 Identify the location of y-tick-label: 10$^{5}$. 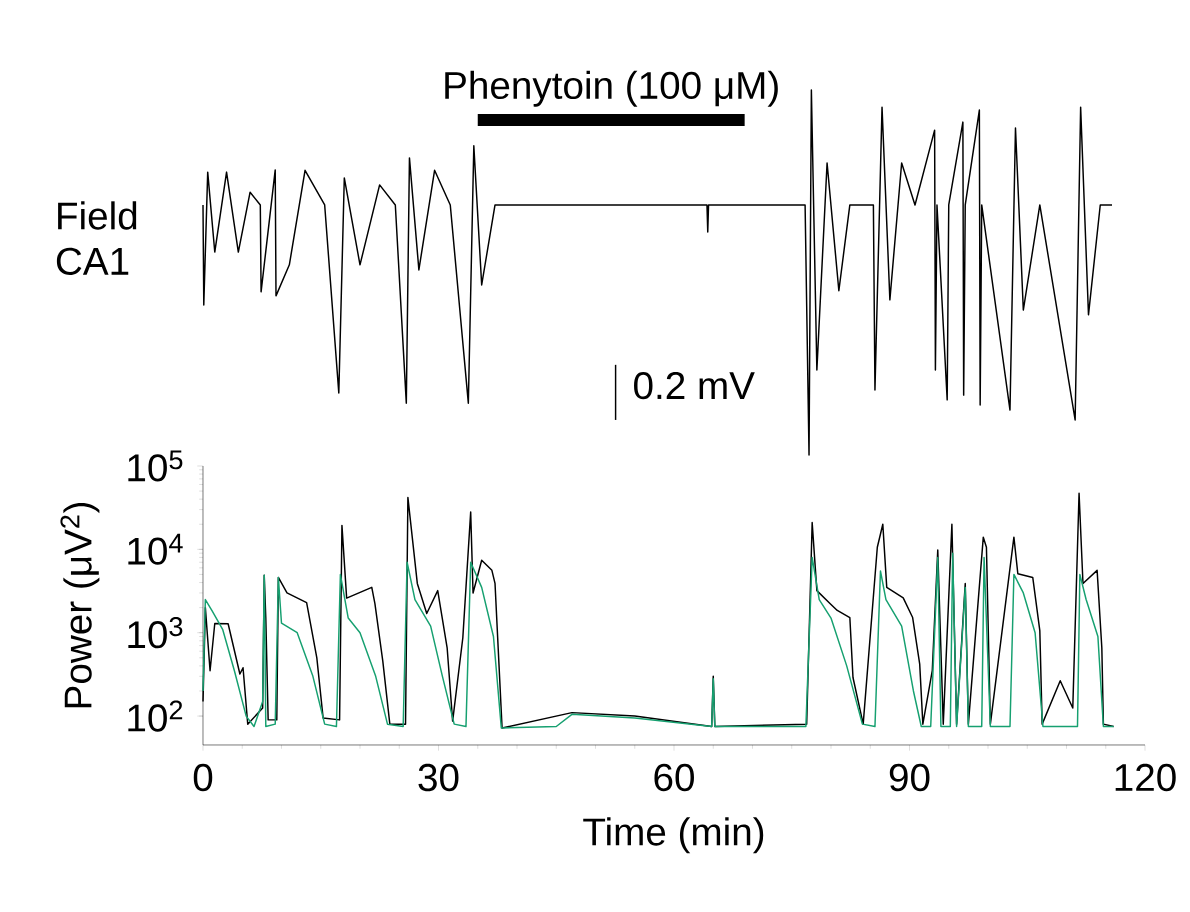
(155, 466).